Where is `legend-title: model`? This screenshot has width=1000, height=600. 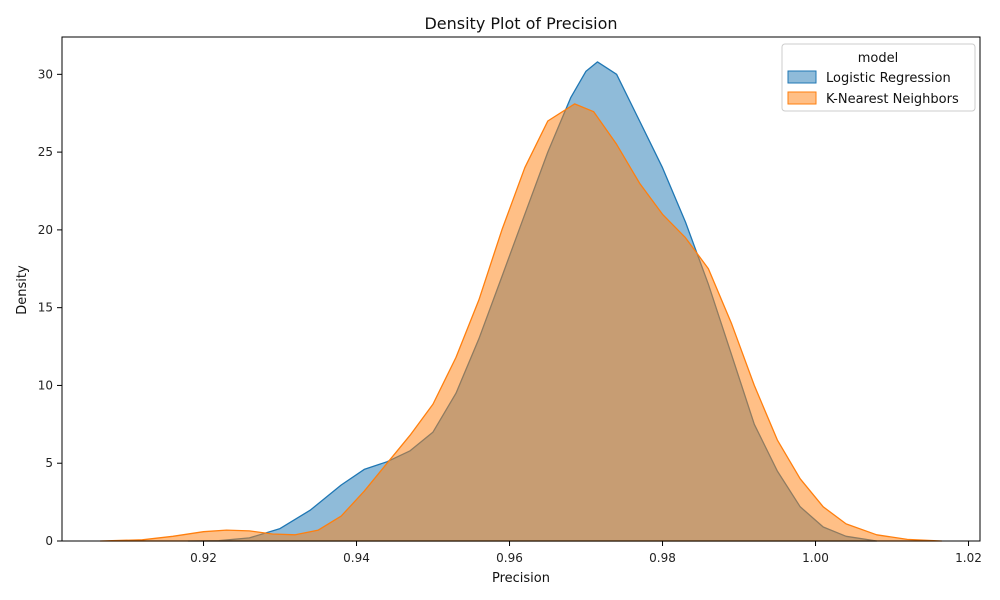 legend-title: model is located at coordinates (878, 58).